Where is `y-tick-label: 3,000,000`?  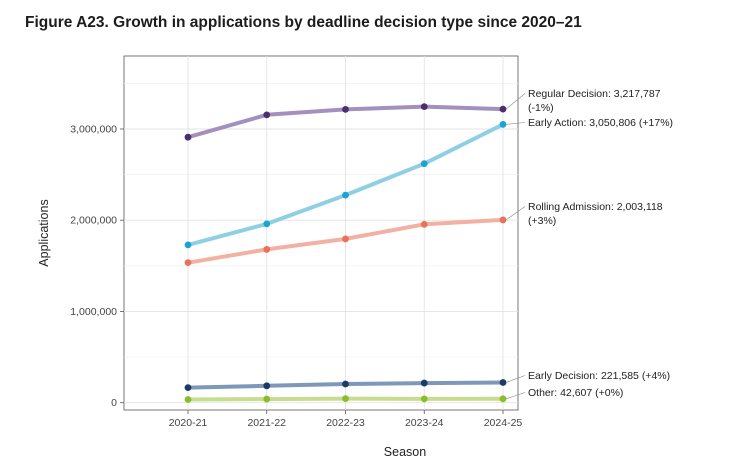 y-tick-label: 3,000,000 is located at coordinates (93, 129).